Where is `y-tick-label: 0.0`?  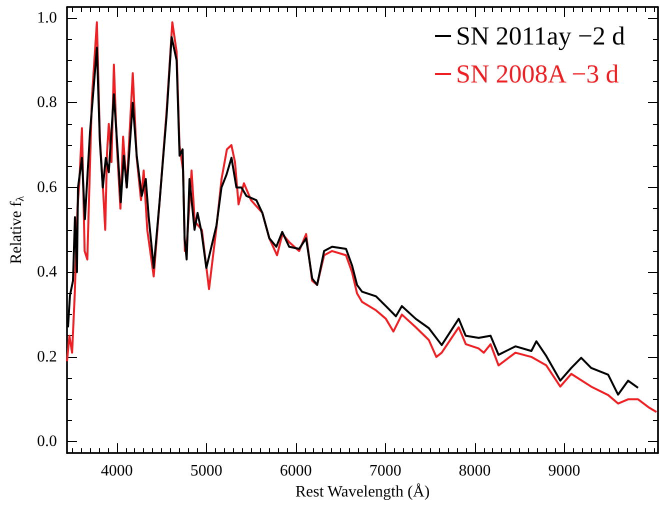
y-tick-label: 0.0 is located at coordinates (47, 441).